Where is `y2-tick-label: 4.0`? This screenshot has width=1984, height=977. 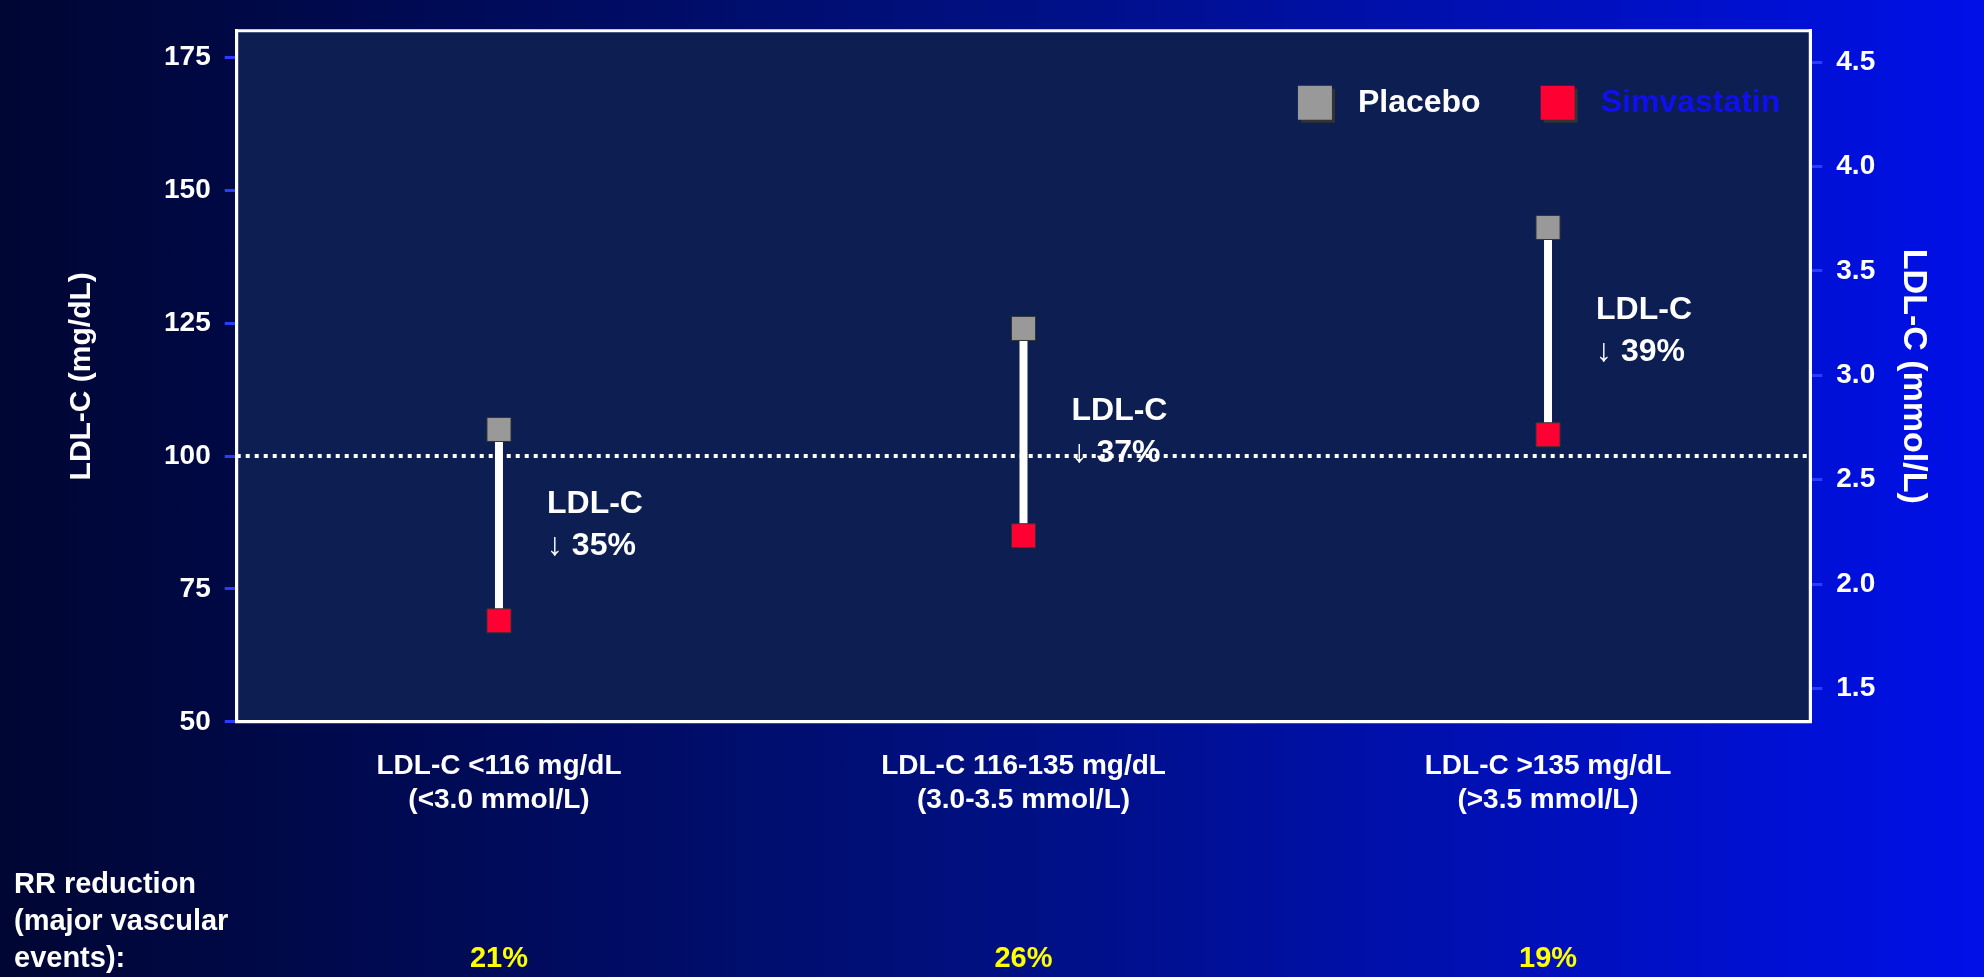
y2-tick-label: 4.0 is located at coordinates (1856, 165).